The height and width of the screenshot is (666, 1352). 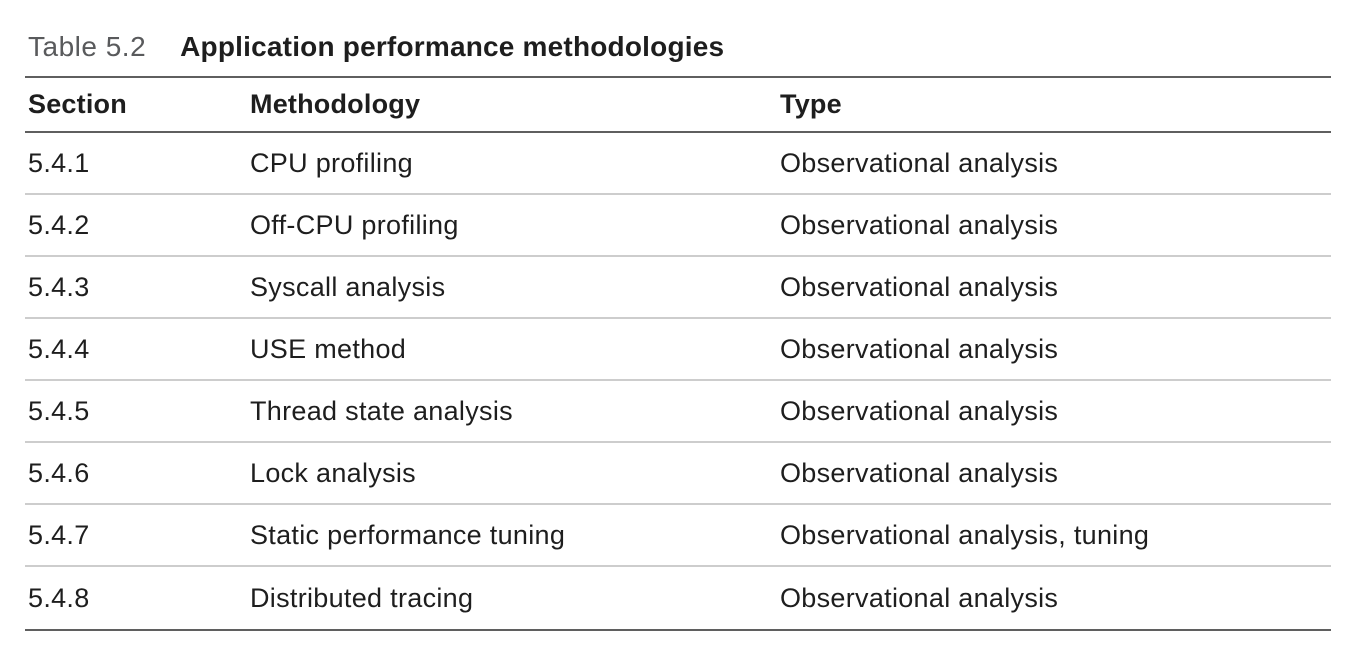 What do you see at coordinates (59, 472) in the screenshot?
I see `row-section: 5.4.6` at bounding box center [59, 472].